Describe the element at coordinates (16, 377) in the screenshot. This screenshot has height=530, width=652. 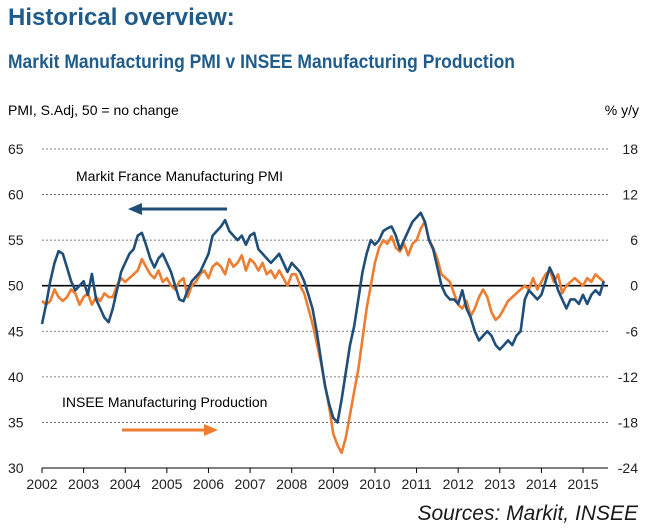
I see `left-tick-label: 40` at that location.